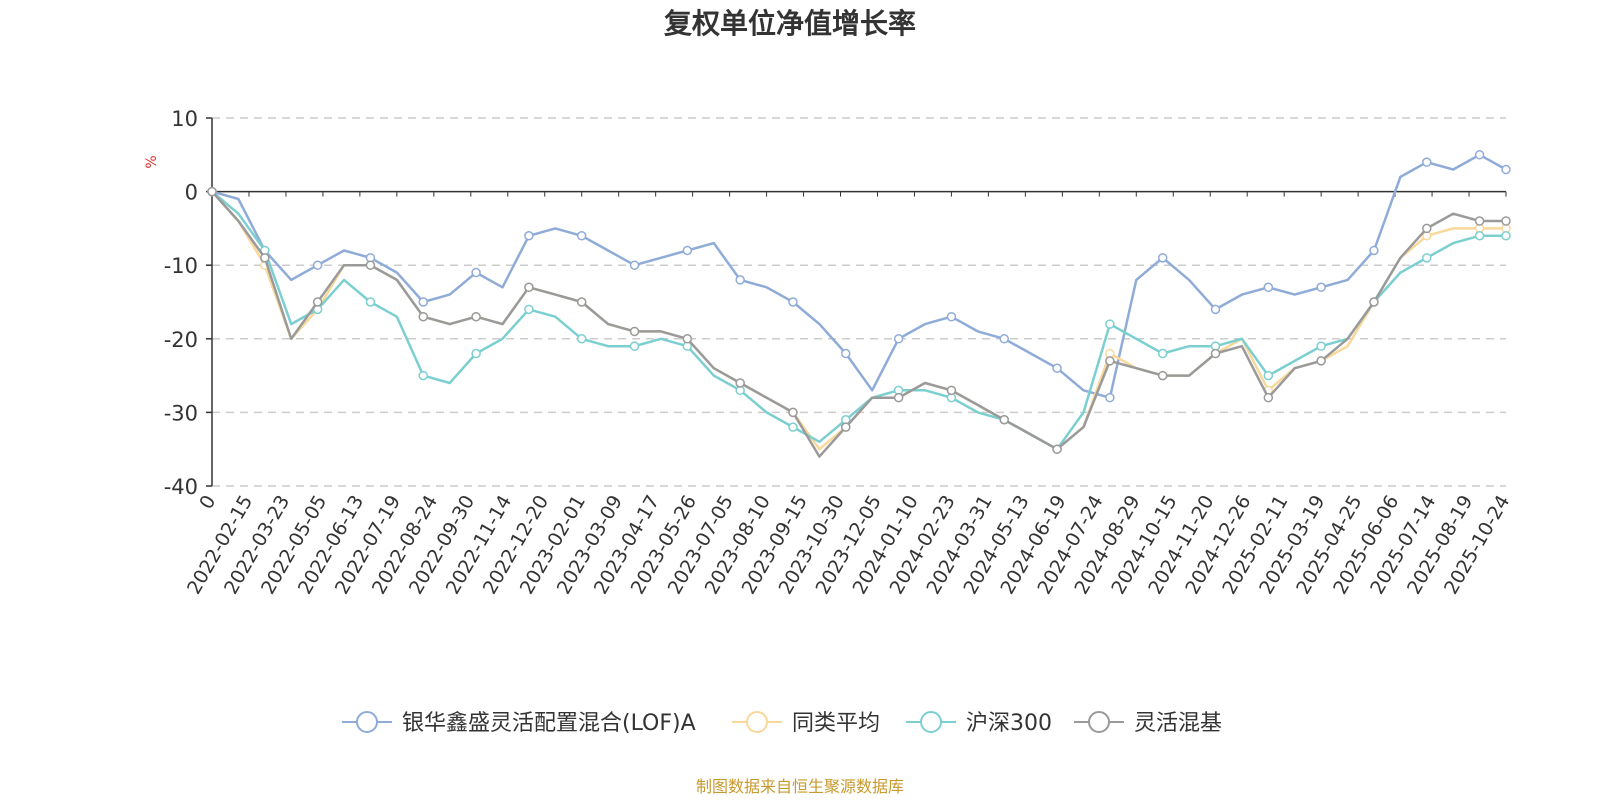 The height and width of the screenshot is (804, 1600). Describe the element at coordinates (1178, 723) in the screenshot. I see `legend-label: 灵活混基` at that location.